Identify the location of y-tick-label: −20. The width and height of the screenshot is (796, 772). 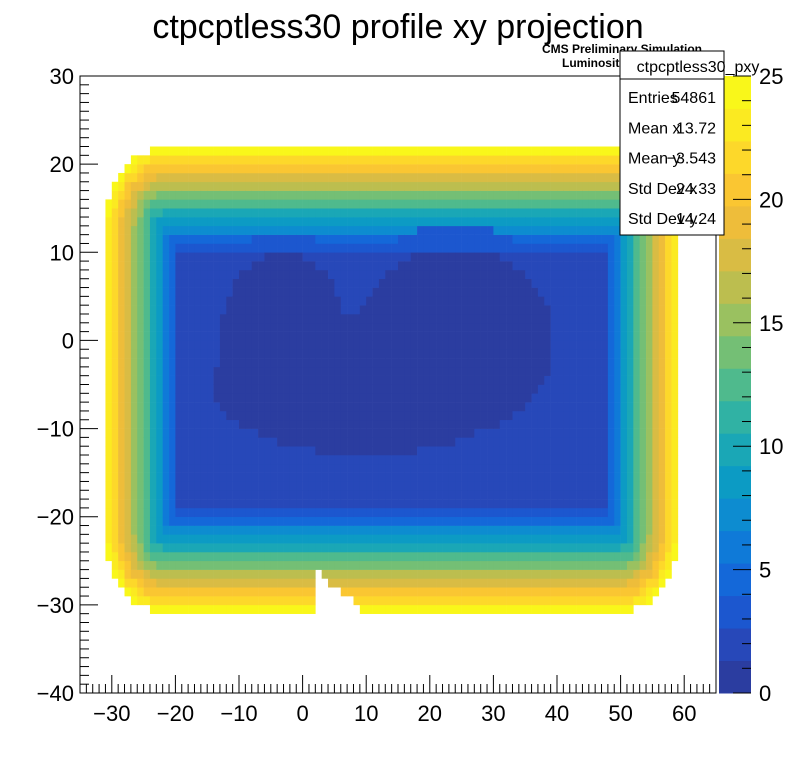
(55, 517).